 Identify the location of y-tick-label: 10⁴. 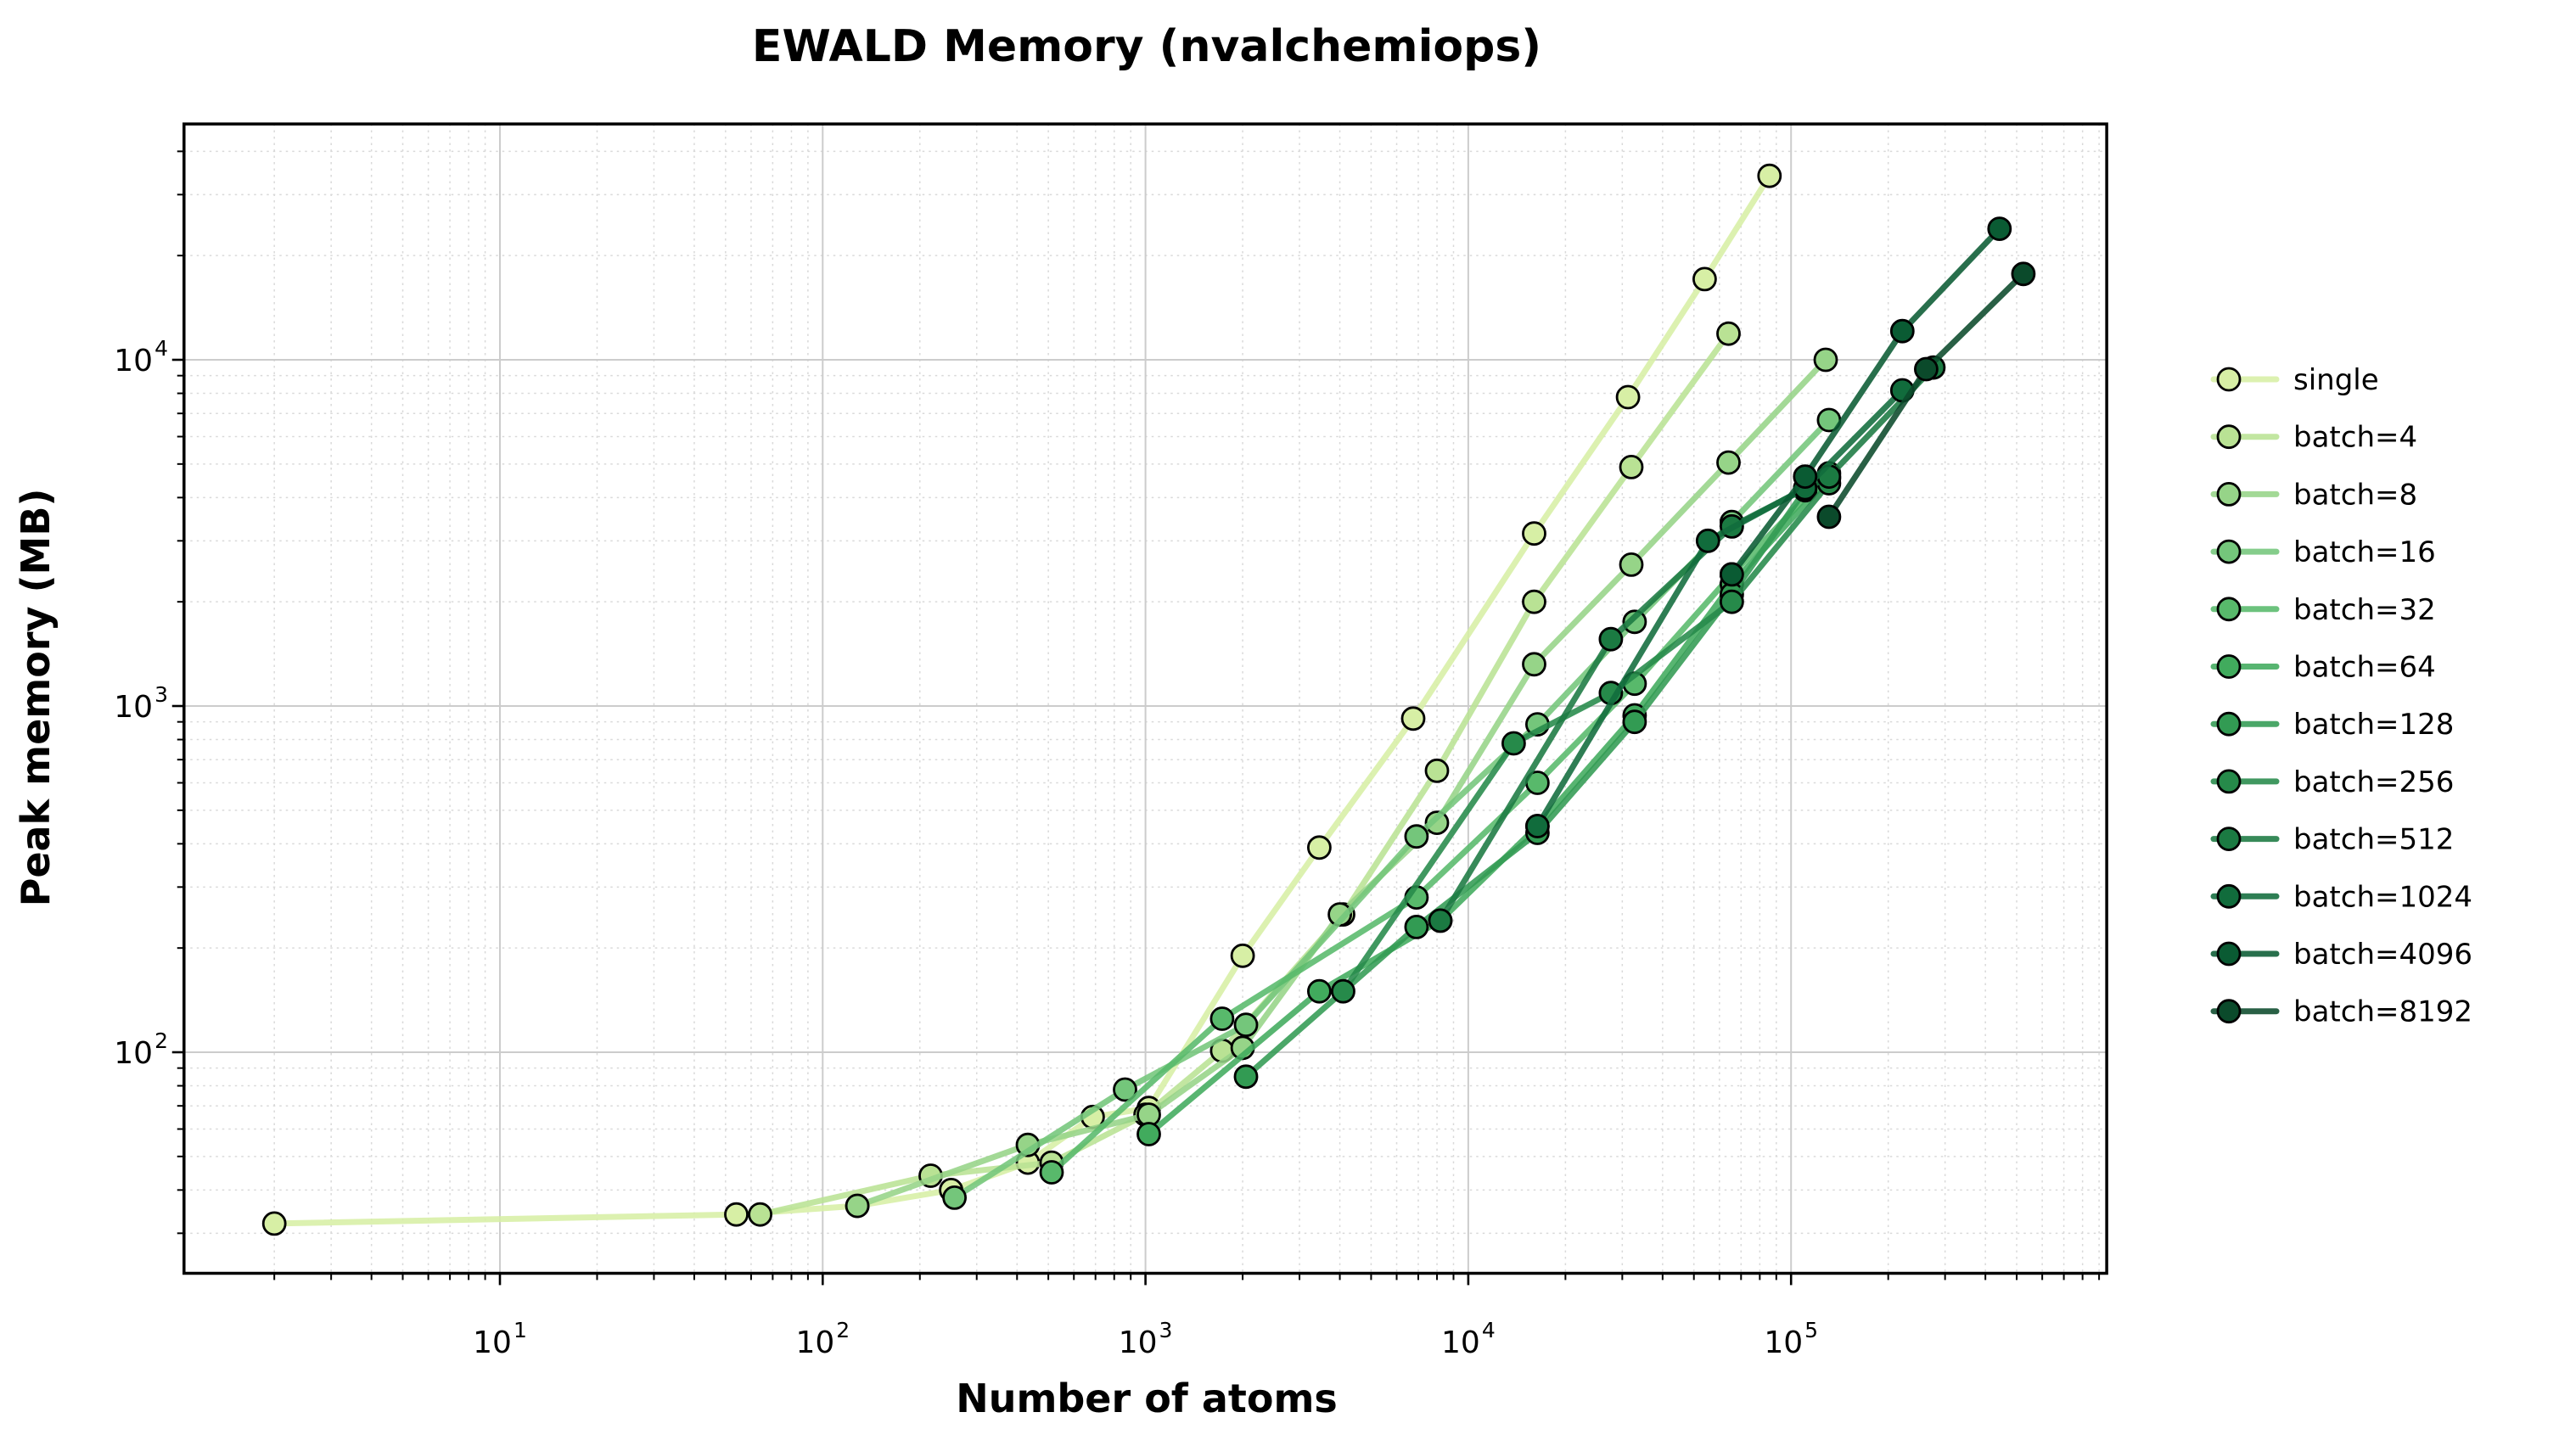
(141, 357).